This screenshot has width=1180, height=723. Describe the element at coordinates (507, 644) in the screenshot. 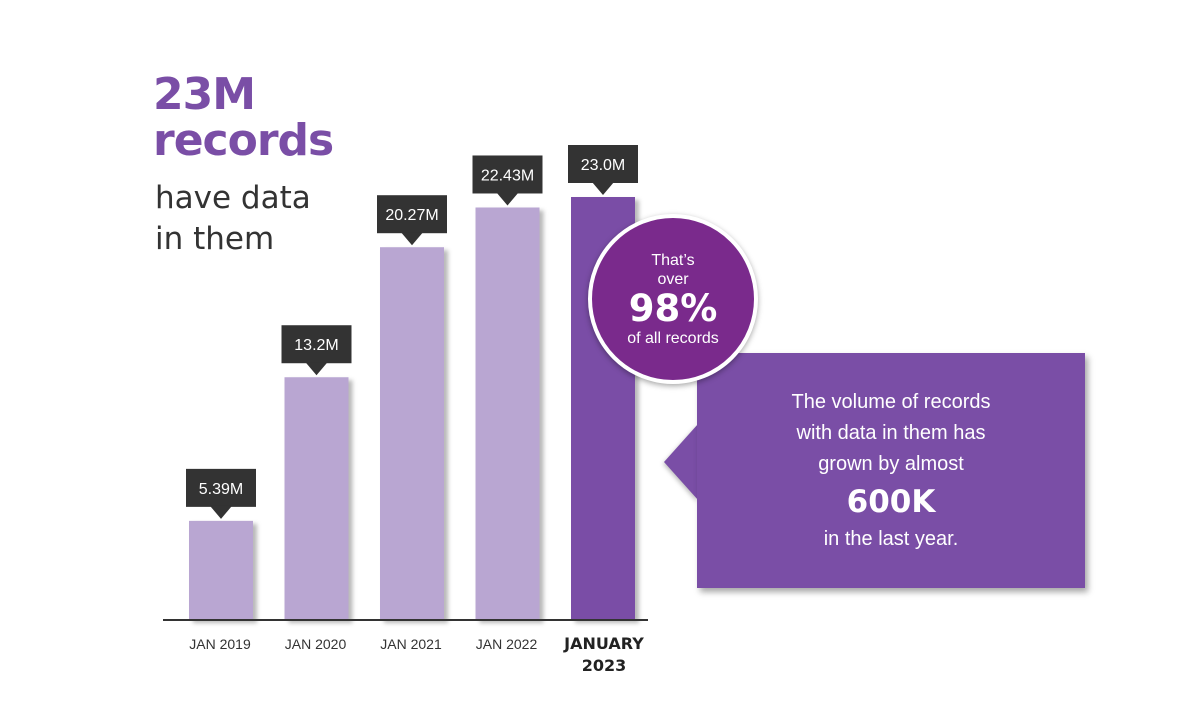

I see `x-tick-label-3: JAN 2022` at that location.